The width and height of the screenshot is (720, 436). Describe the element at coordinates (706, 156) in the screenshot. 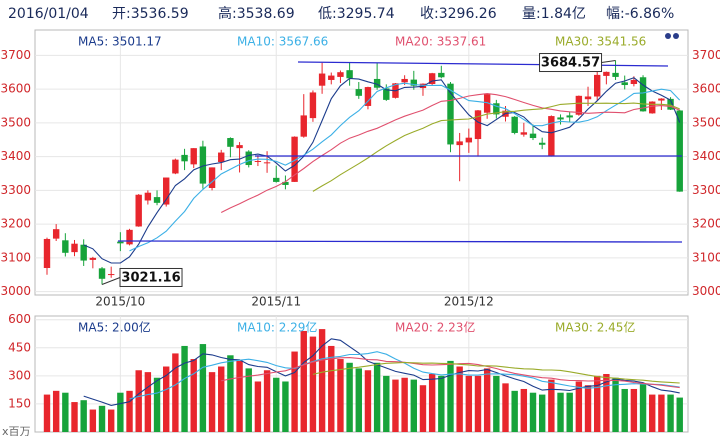

I see `y2-tick-label: 3400` at that location.